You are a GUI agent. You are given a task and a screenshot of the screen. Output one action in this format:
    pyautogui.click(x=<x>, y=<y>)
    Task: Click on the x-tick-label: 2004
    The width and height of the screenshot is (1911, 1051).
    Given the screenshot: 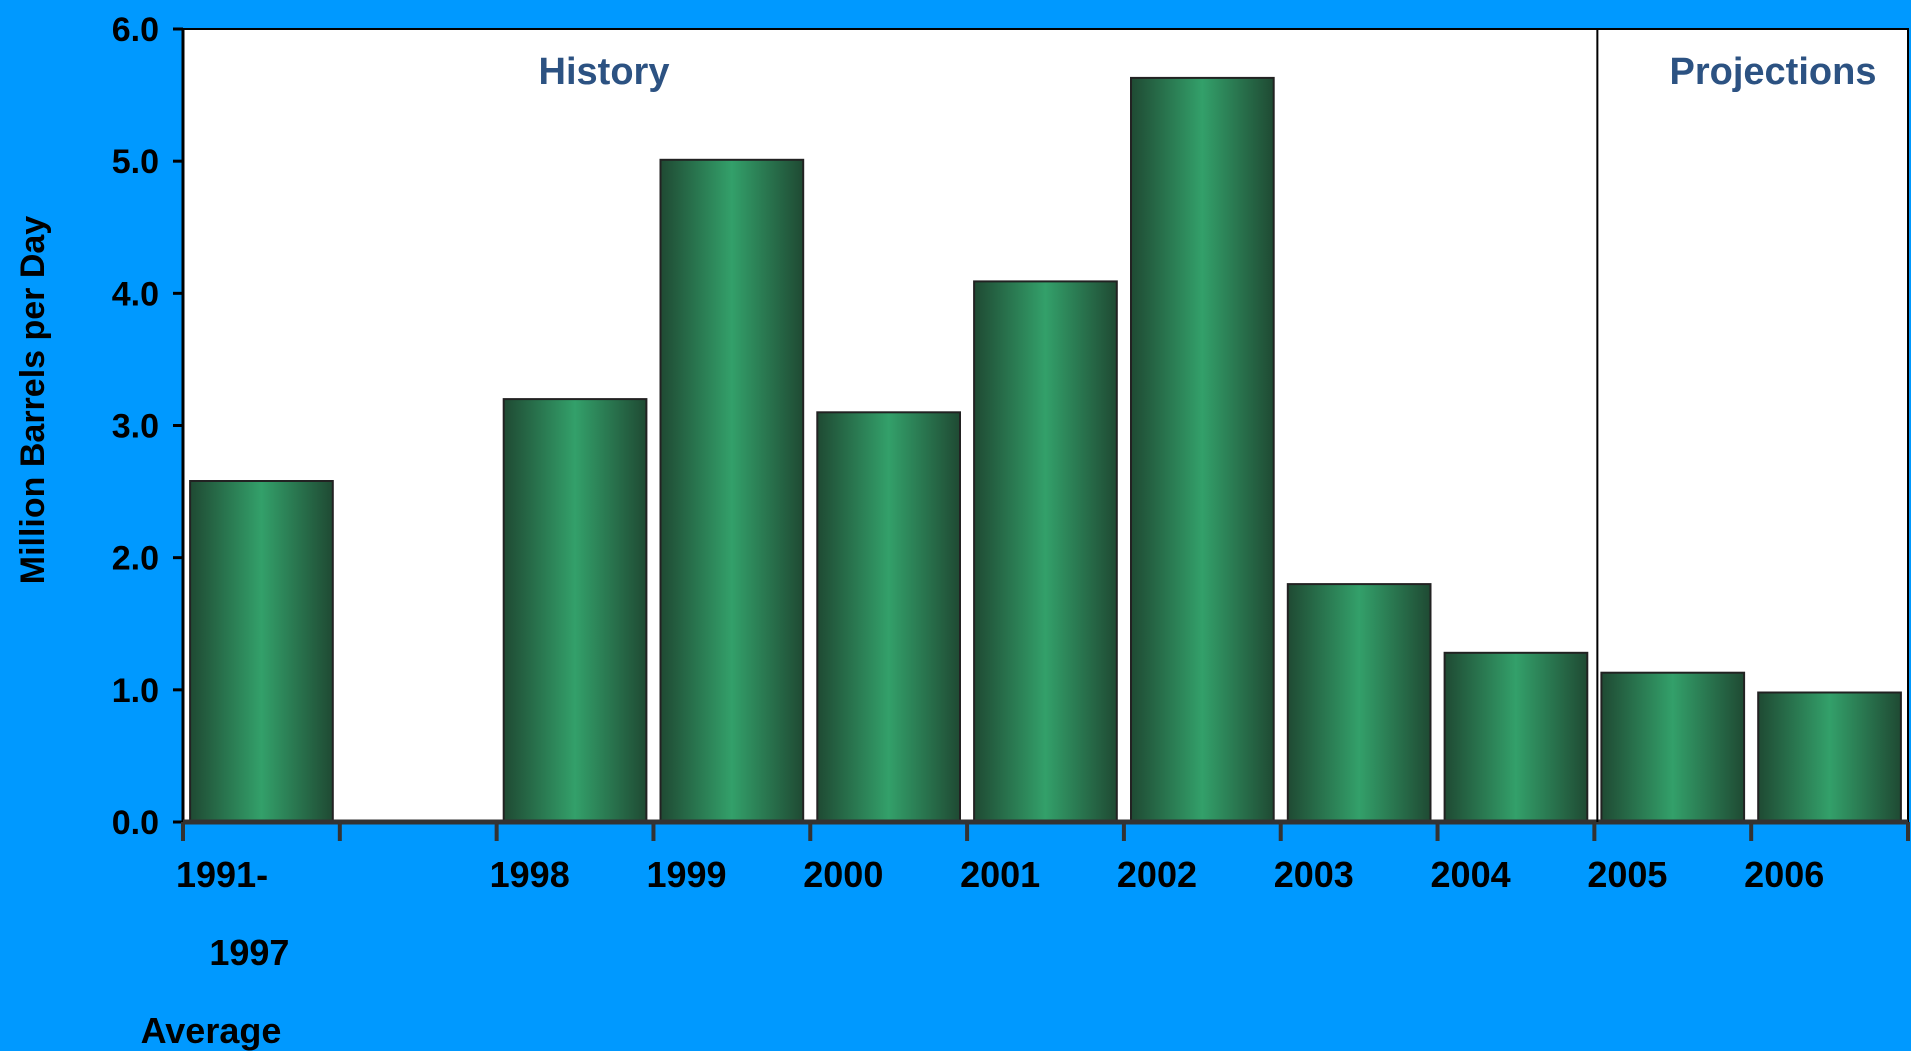 What is the action you would take?
    pyautogui.click(x=1471, y=874)
    